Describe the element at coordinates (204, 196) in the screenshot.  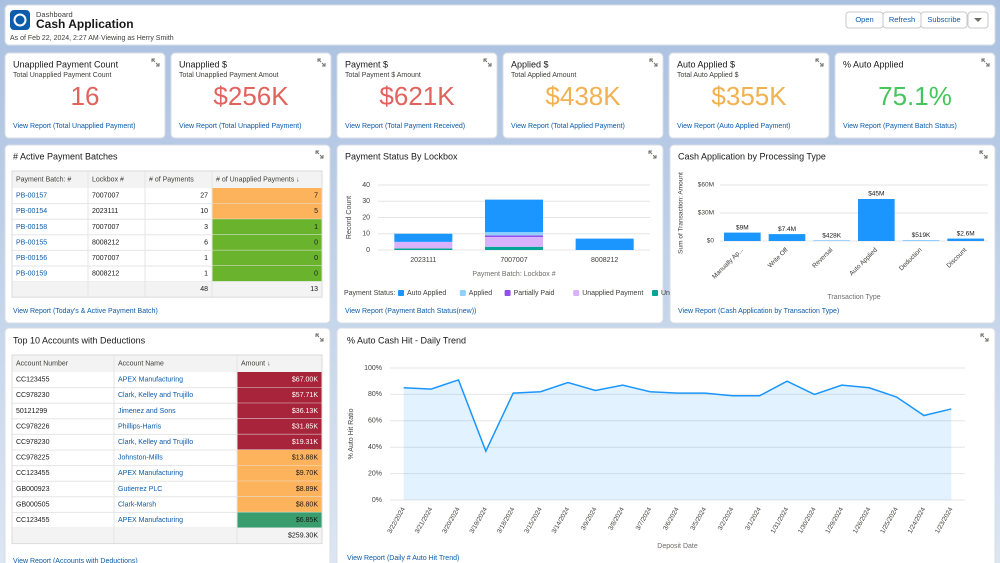
I see `cell: 27` at that location.